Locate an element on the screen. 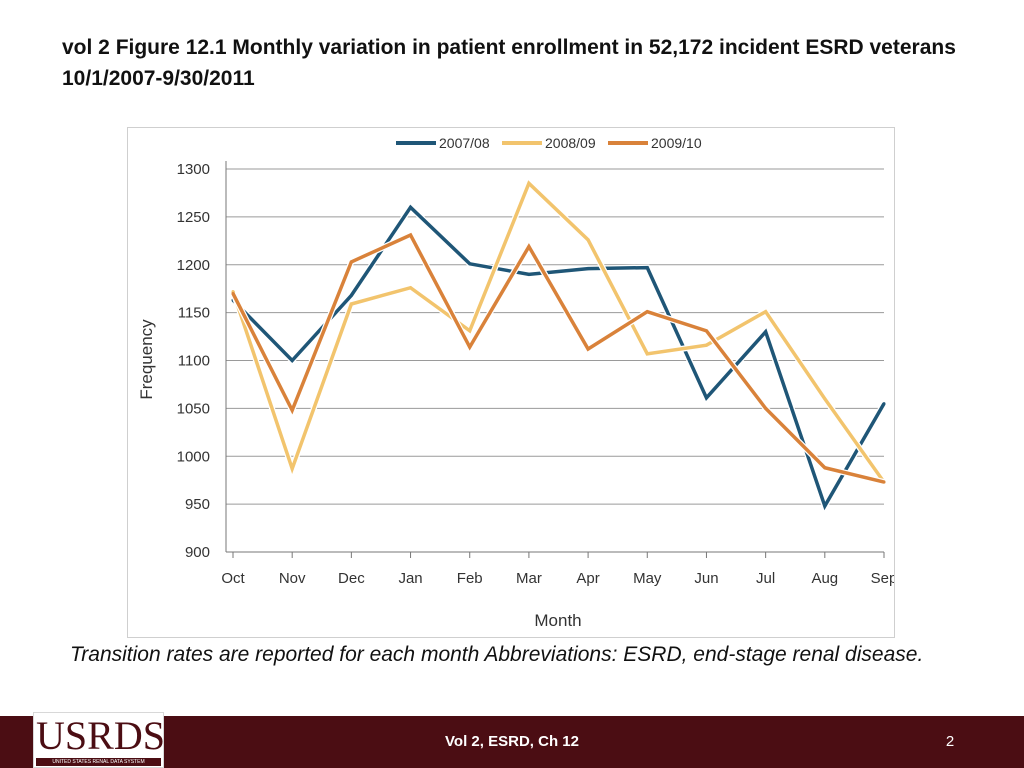  y-tick-label: 1200 is located at coordinates (193, 265).